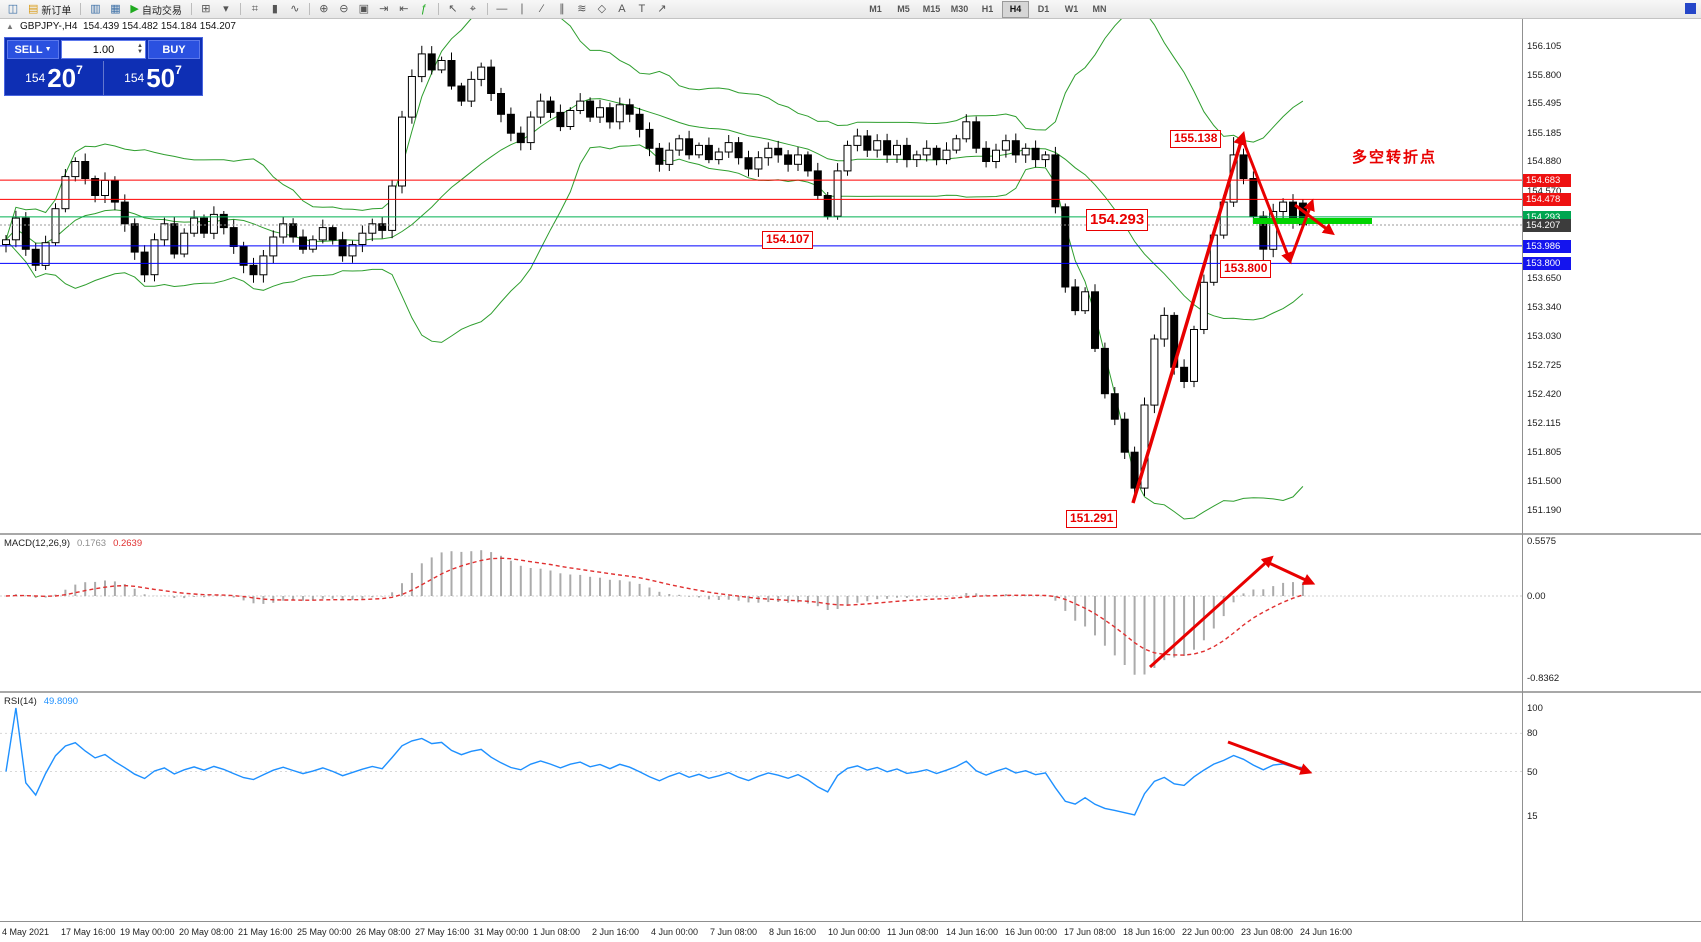  What do you see at coordinates (622, 9) in the screenshot?
I see `text-icon: A` at bounding box center [622, 9].